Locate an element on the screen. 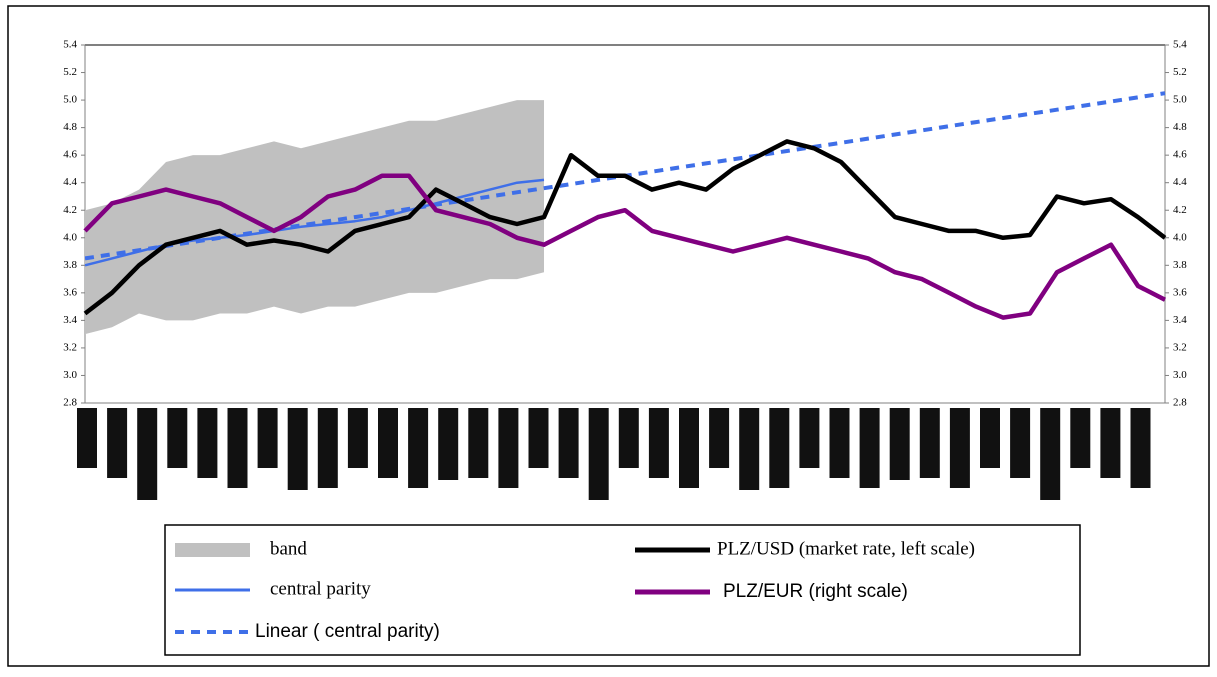 Image resolution: width=1217 pixels, height=677 pixels. y-tick-label: 3.8 is located at coordinates (70, 265).